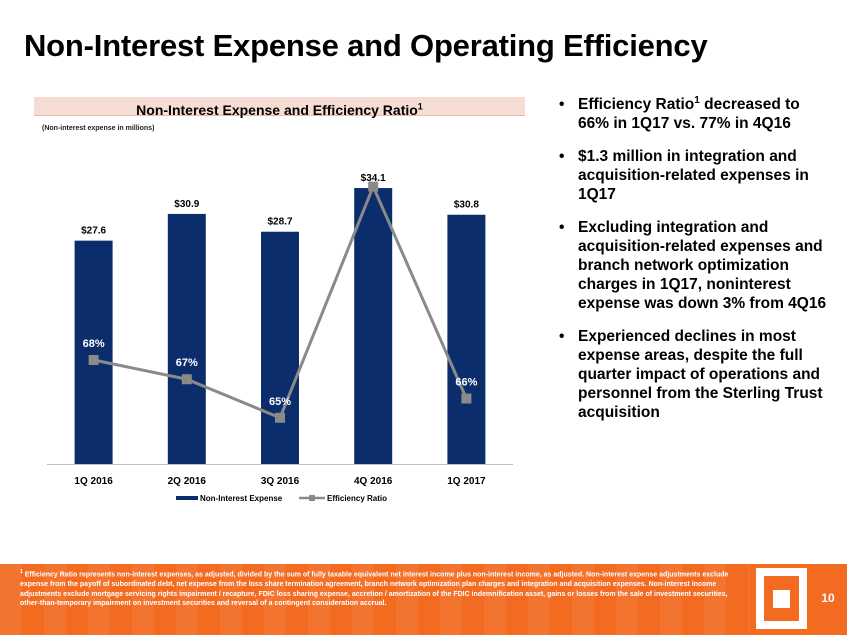 The height and width of the screenshot is (635, 847). I want to click on footer-pattern, so click(375, 599).